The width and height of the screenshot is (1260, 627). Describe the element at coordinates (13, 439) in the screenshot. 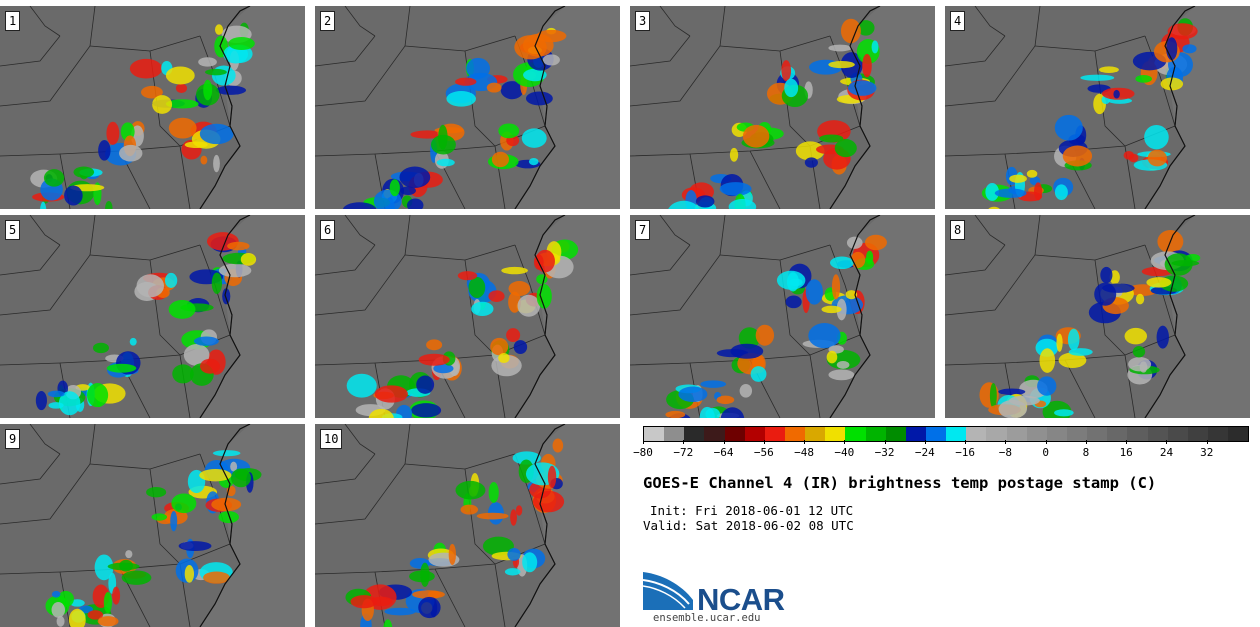

I see `member-number: 9` at that location.